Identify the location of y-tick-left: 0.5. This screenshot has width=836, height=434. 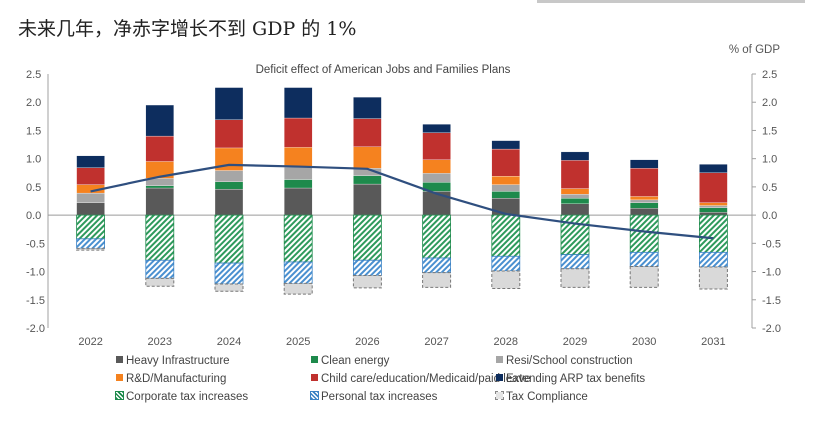
(33, 188).